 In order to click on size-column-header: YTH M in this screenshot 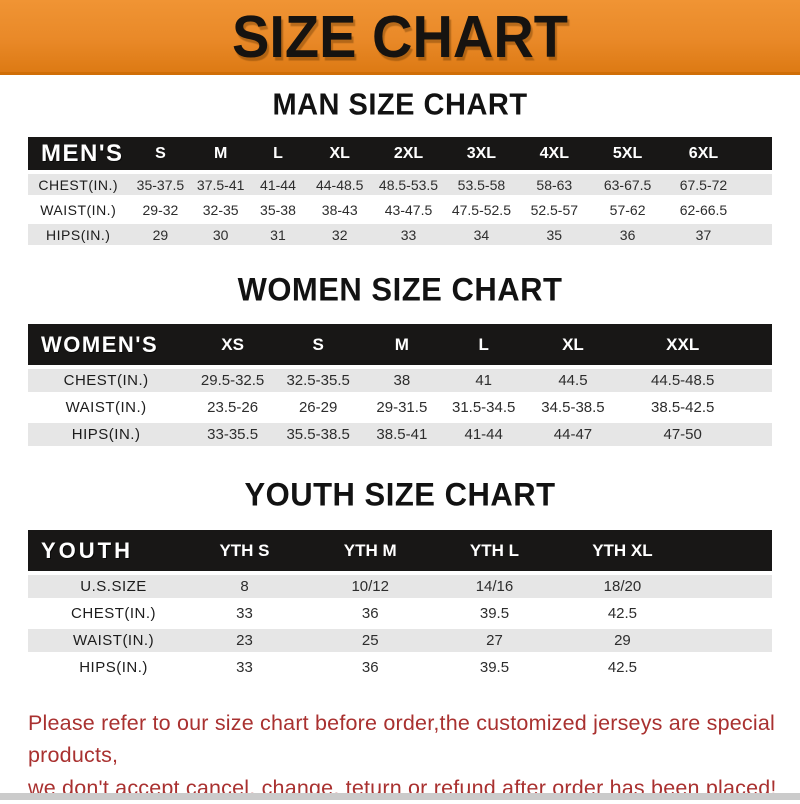, I will do `click(370, 550)`.